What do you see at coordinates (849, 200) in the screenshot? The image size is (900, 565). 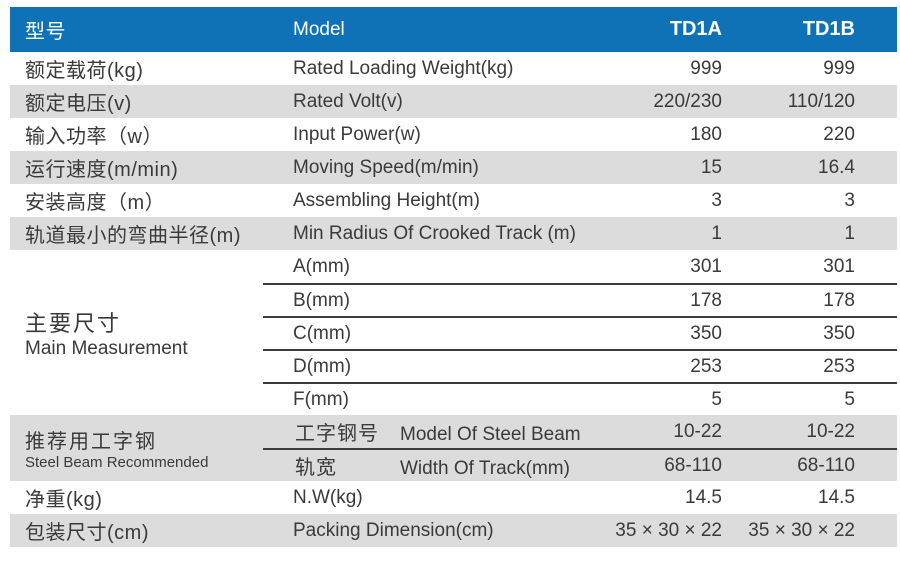 I see `row-value-td1b: 3` at bounding box center [849, 200].